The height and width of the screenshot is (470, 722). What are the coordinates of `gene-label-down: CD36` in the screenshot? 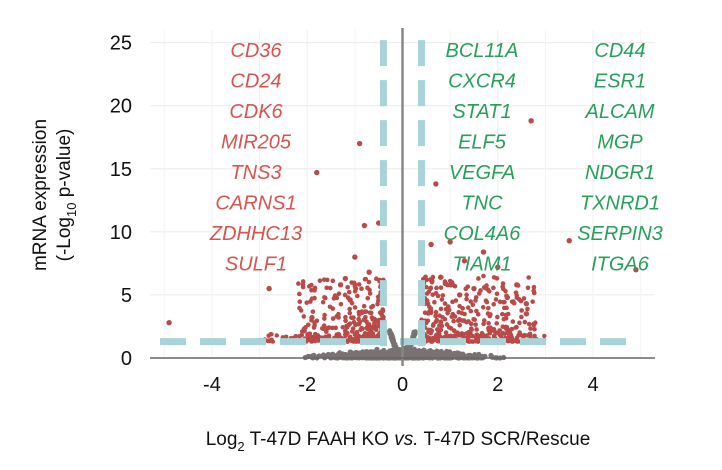 It's located at (256, 51).